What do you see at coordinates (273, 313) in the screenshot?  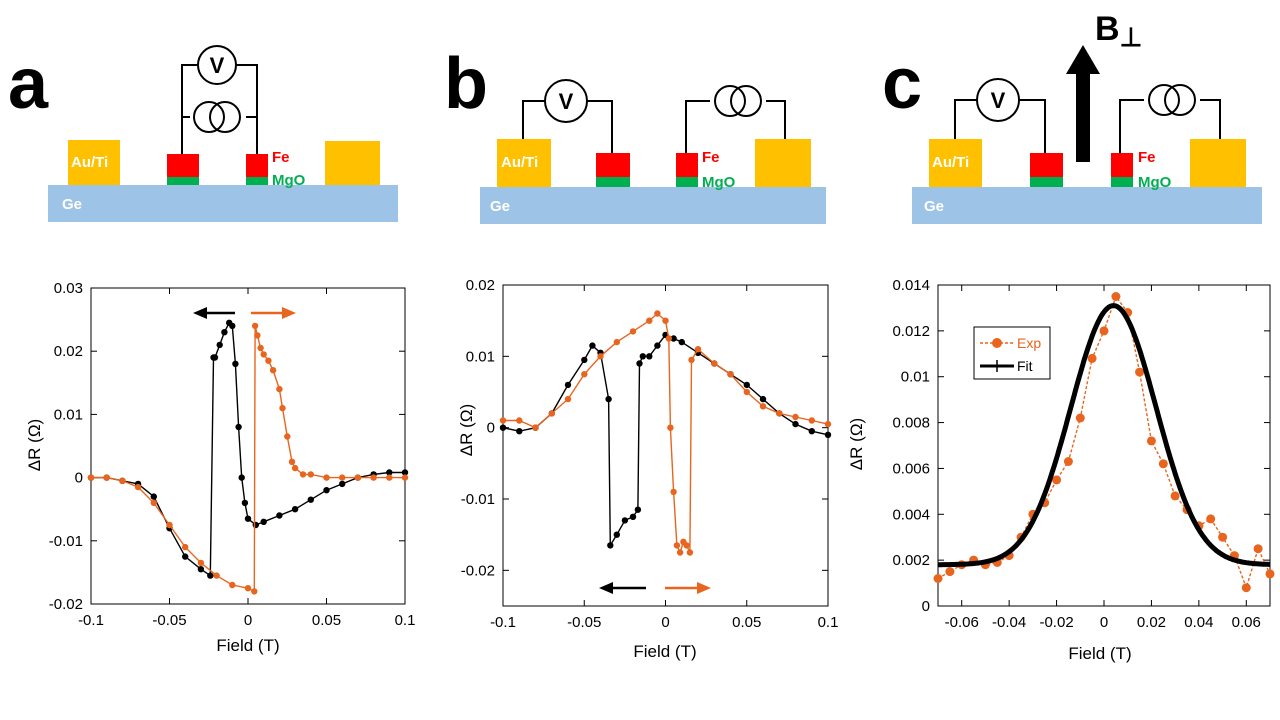 I see `arrow-sweep-up-a` at bounding box center [273, 313].